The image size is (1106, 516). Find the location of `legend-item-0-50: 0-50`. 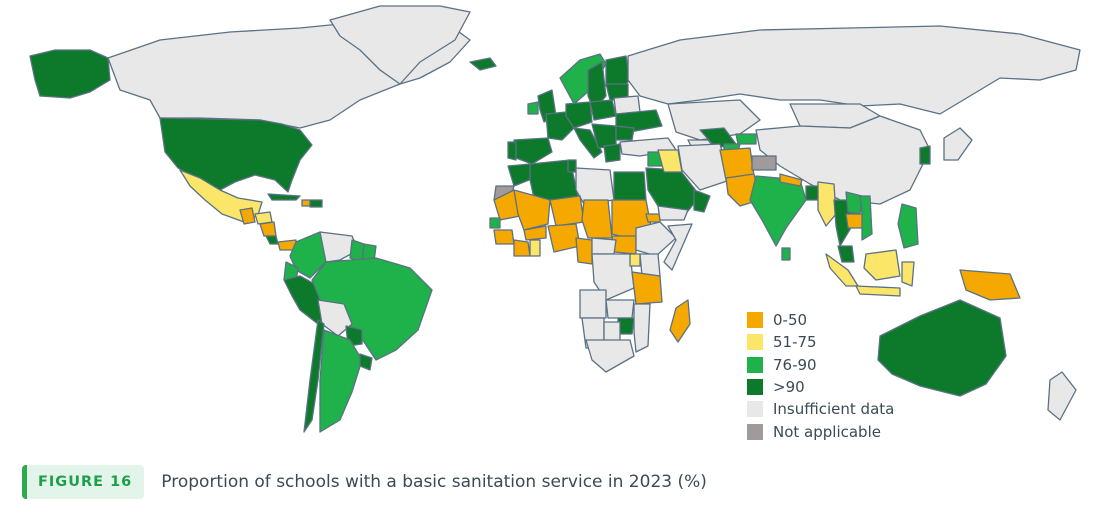

legend-item-0-50: 0-50 is located at coordinates (820, 320).